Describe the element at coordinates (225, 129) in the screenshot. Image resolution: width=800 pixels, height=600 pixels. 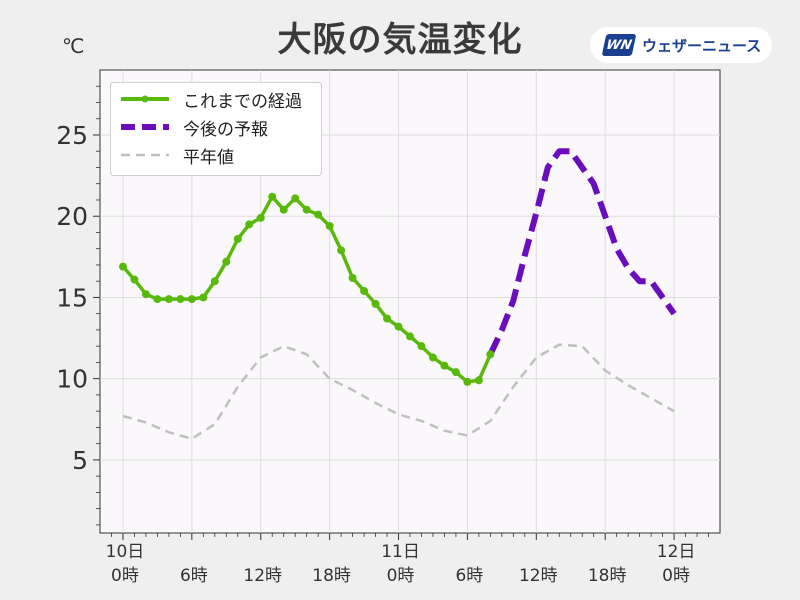
I see `legend-label-forecast: 今後の予報` at that location.